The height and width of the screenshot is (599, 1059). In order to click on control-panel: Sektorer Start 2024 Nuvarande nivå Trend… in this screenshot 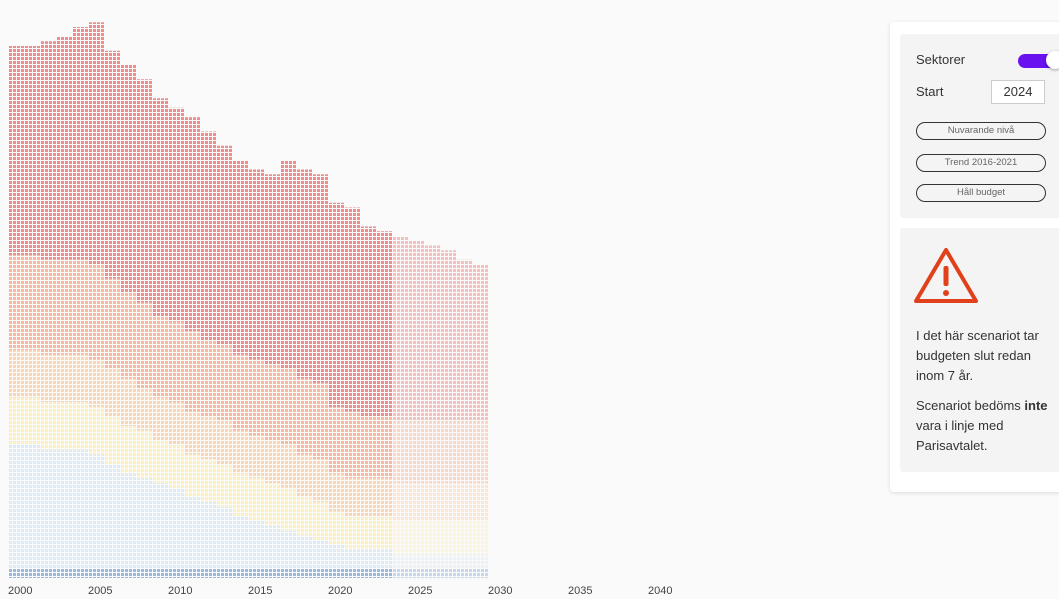, I will do `click(974, 257)`.